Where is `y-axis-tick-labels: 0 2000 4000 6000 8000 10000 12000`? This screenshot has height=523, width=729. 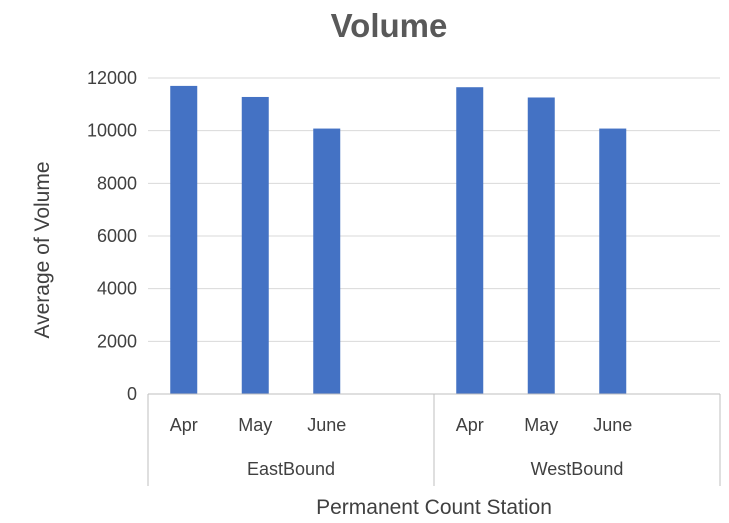
y-axis-tick-labels: 0 2000 4000 6000 8000 10000 12000 is located at coordinates (112, 236).